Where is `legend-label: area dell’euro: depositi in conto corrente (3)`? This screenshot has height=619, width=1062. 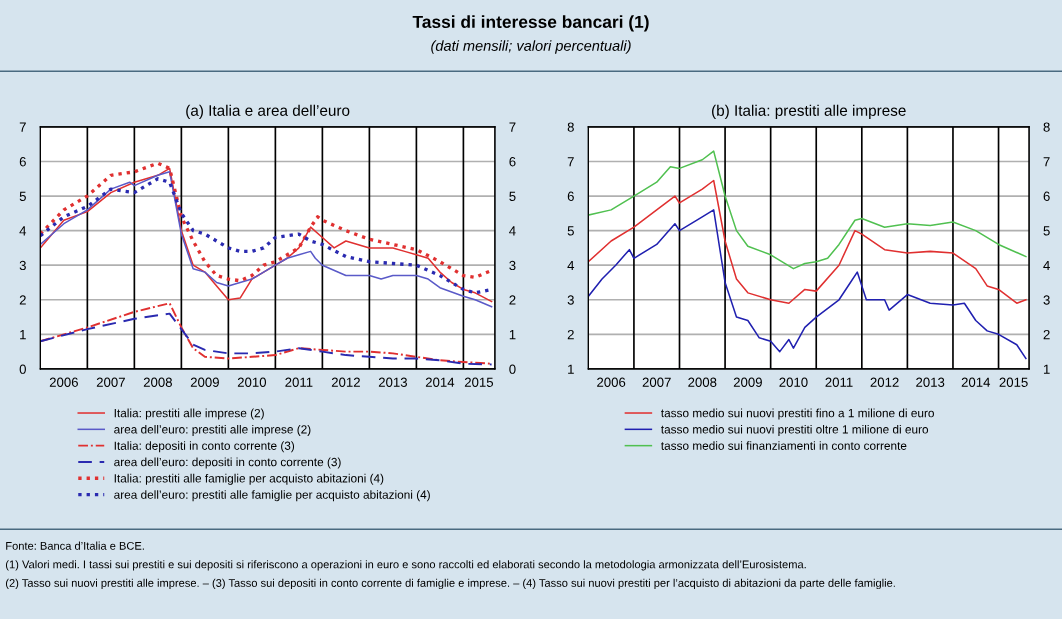 legend-label: area dell’euro: depositi in conto corrente (3) is located at coordinates (227, 463).